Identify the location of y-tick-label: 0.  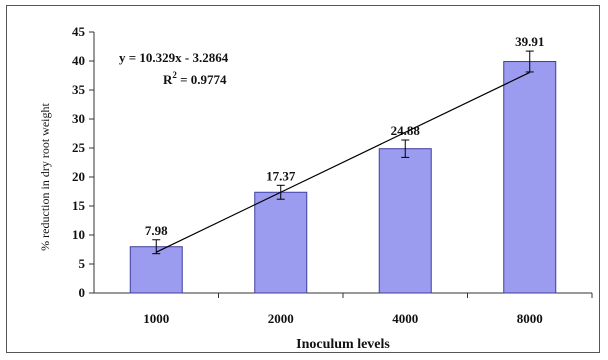
(82, 292).